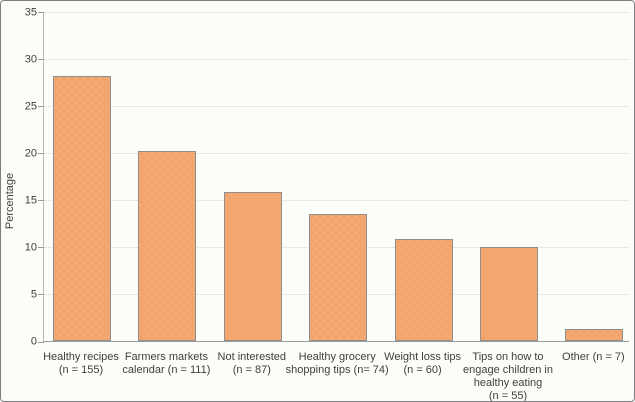 Image resolution: width=635 pixels, height=402 pixels. What do you see at coordinates (30, 153) in the screenshot?
I see `y-tick-label: 20` at bounding box center [30, 153].